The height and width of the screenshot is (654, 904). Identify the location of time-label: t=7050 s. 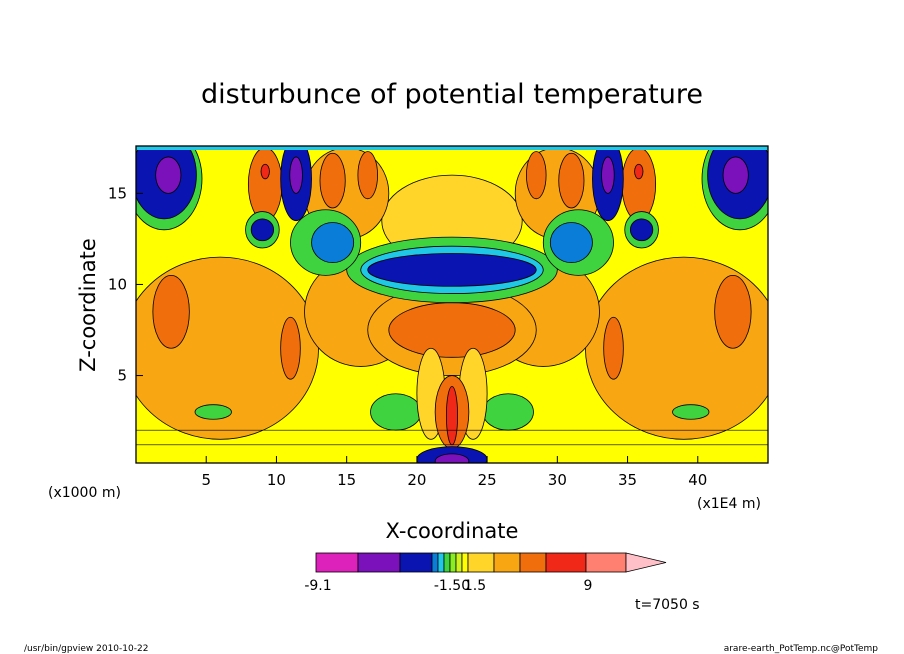
(667, 605).